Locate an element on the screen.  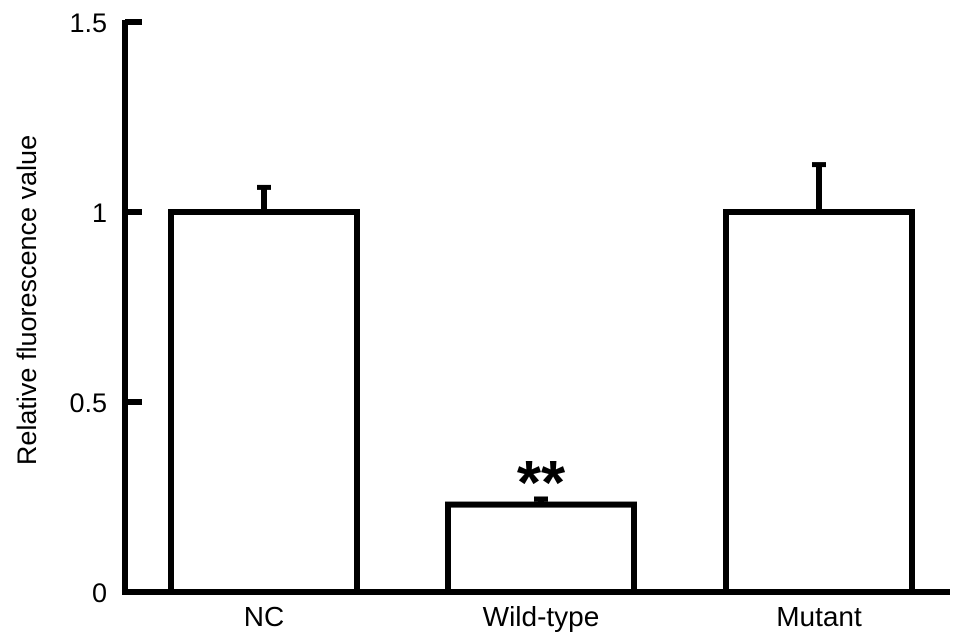
x-tick-label-mutant: Mutant is located at coordinates (819, 616).